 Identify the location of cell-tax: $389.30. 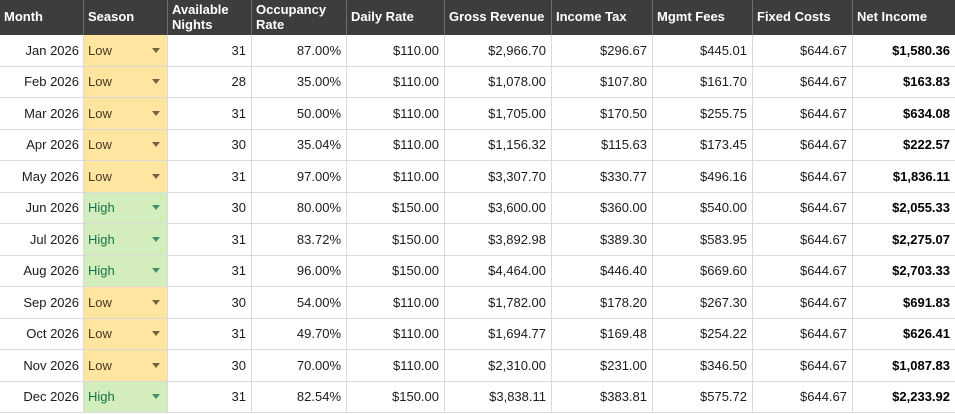
(602, 239).